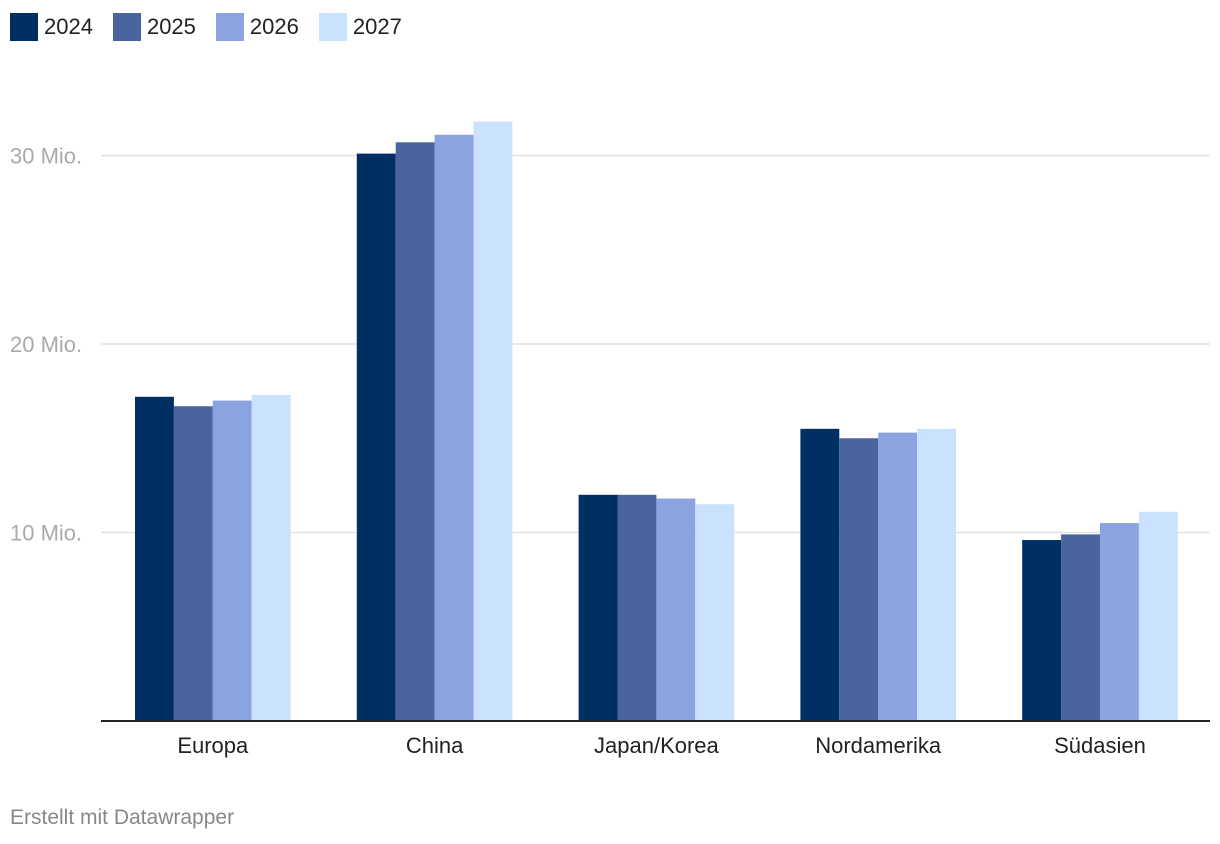 Image resolution: width=1220 pixels, height=844 pixels. Describe the element at coordinates (46, 156) in the screenshot. I see `y-tick-label: 30 Mio.` at that location.